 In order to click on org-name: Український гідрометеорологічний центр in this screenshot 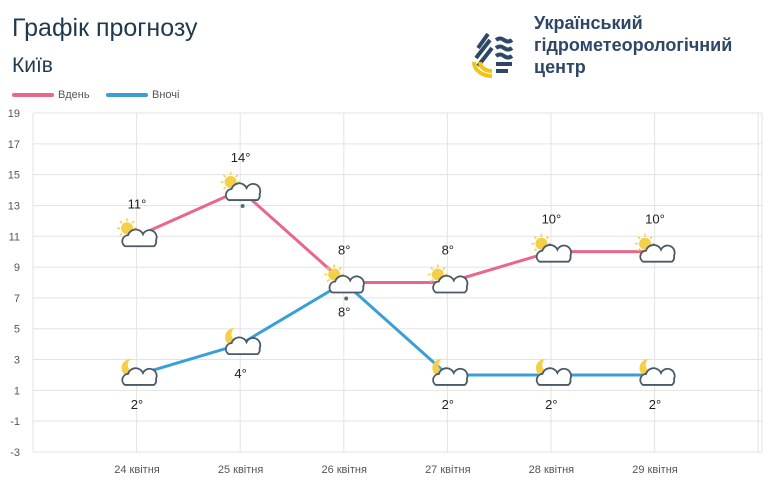, I will do `click(633, 45)`.